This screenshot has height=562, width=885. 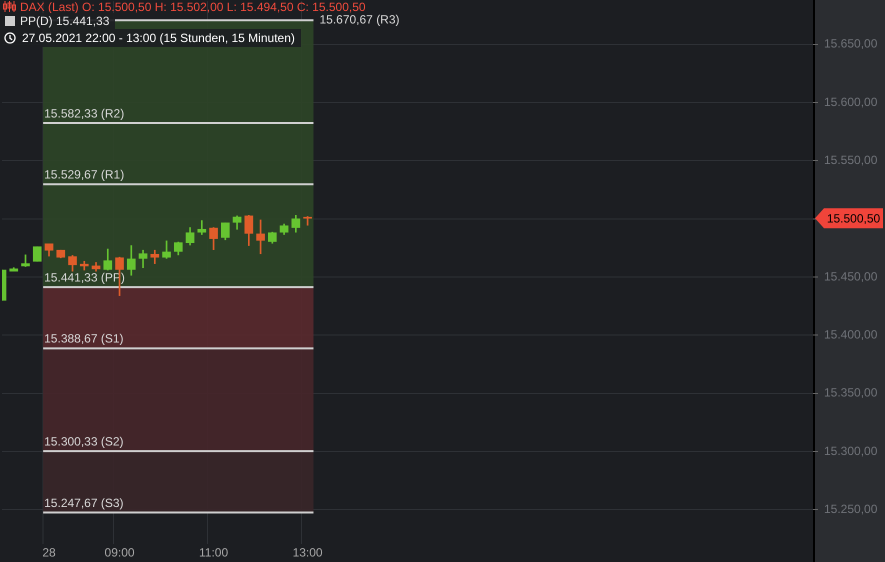 What do you see at coordinates (84, 503) in the screenshot?
I see `ref-line-label: 15.247,67 (S3)` at bounding box center [84, 503].